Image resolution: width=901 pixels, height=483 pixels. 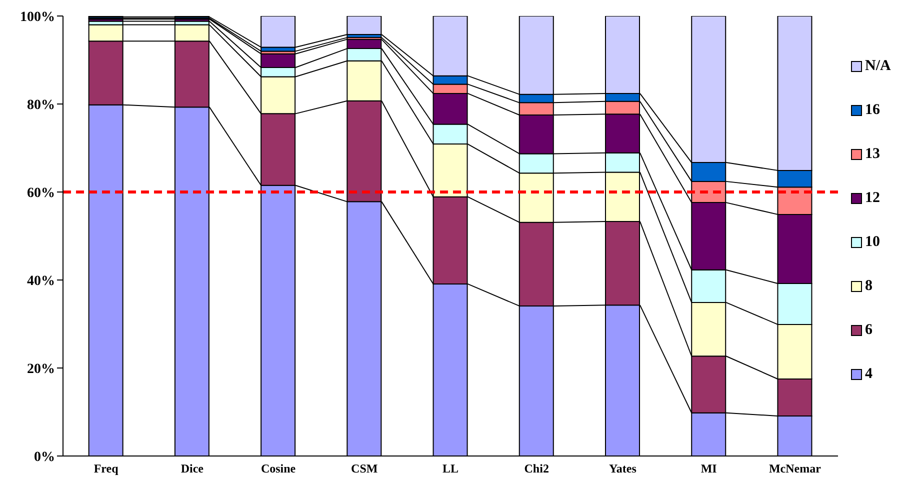 What do you see at coordinates (192, 469) in the screenshot?
I see `x-tick-label: Dice` at bounding box center [192, 469].